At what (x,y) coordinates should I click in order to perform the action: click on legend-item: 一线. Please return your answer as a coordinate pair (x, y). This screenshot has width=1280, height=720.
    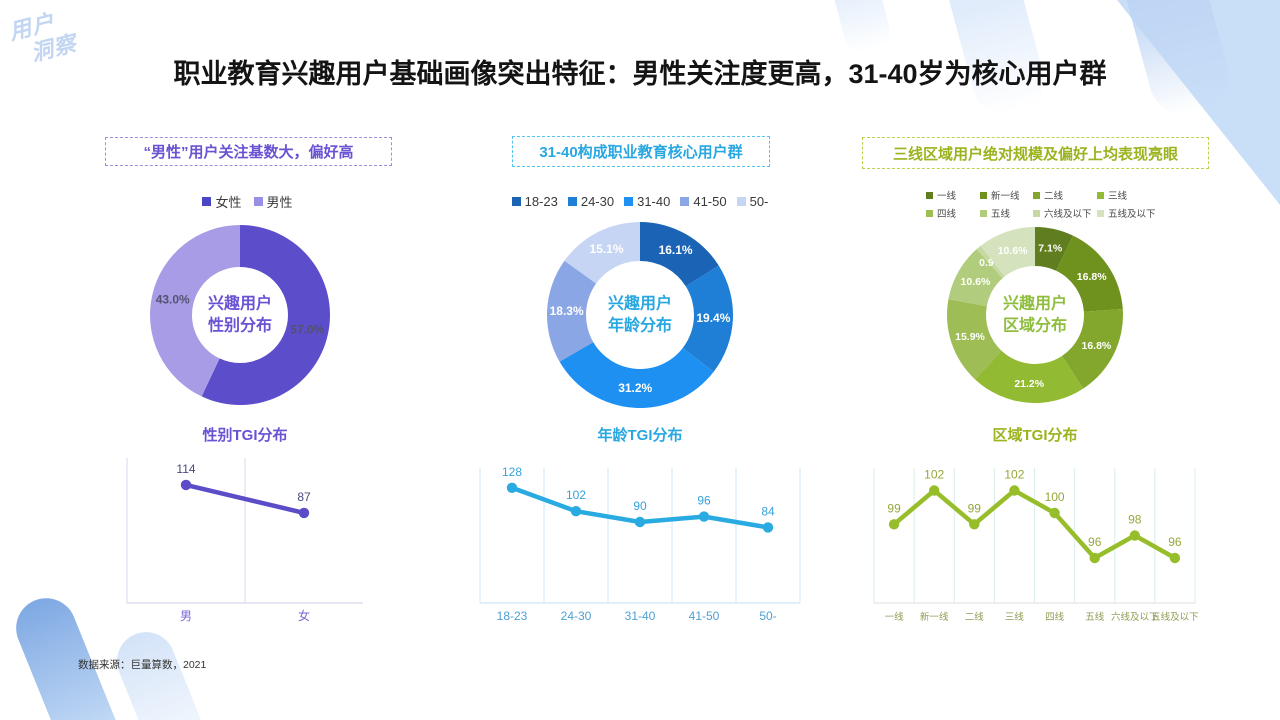
    Looking at the image, I should click on (953, 195).